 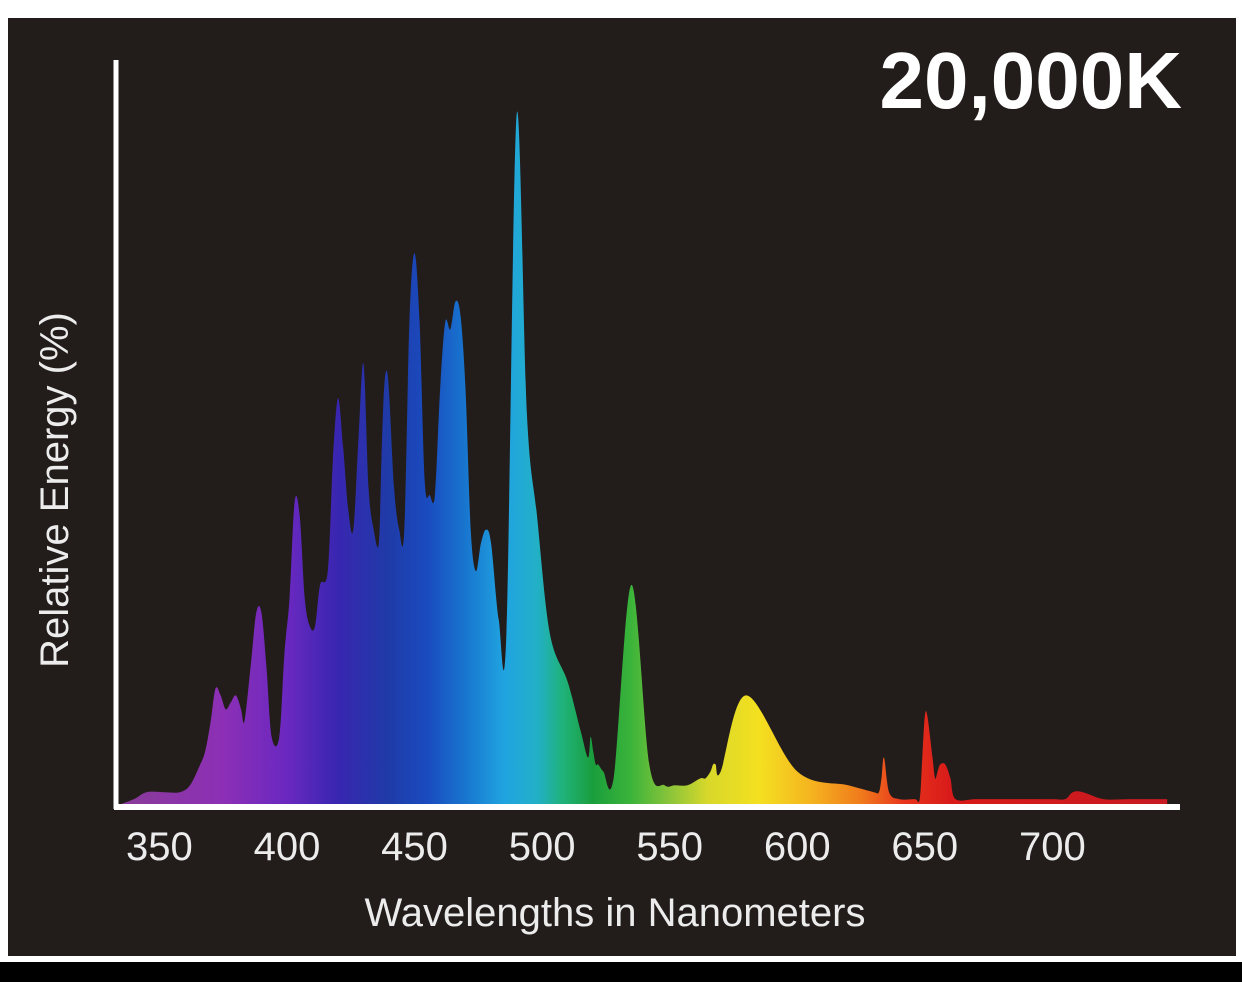 I want to click on y-axis-label: Relative Energy (%), so click(x=55, y=490).